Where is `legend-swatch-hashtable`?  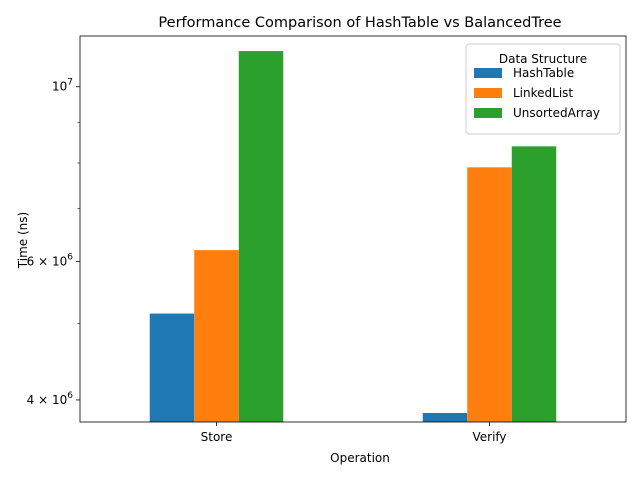 legend-swatch-hashtable is located at coordinates (488, 73).